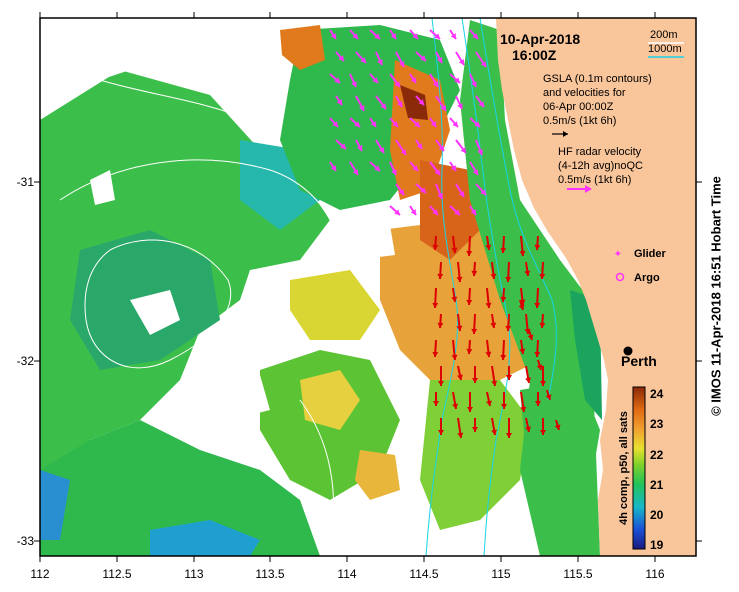 The width and height of the screenshot is (739, 592). What do you see at coordinates (26, 541) in the screenshot?
I see `y-tick-label: -33` at bounding box center [26, 541].